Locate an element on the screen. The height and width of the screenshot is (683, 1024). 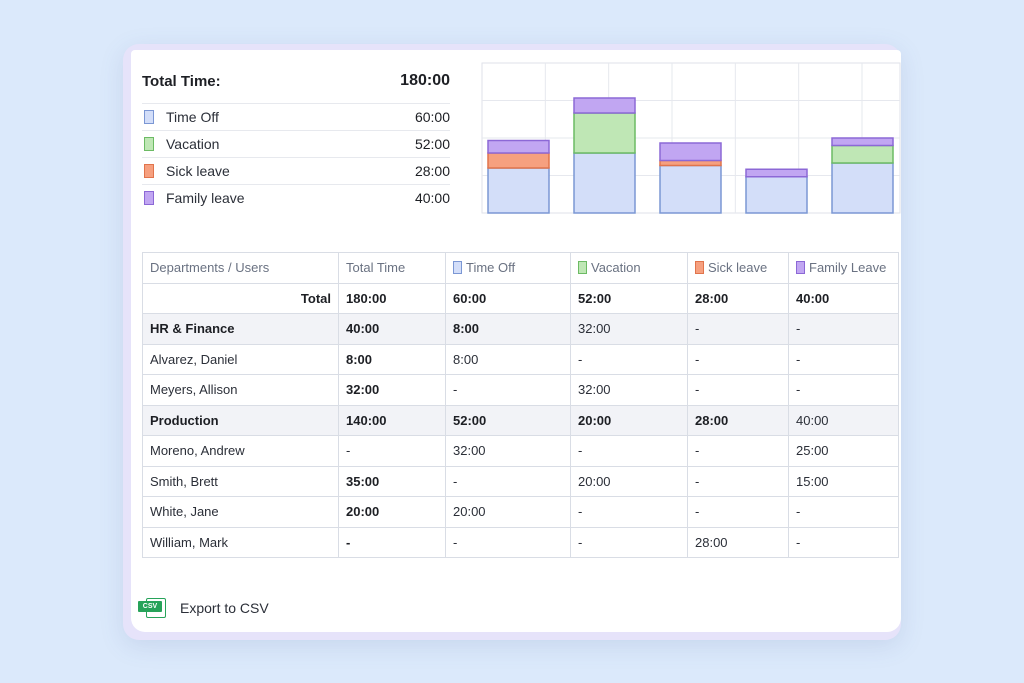
row-label-cell: Alvarez, Daniel is located at coordinates (240, 359).